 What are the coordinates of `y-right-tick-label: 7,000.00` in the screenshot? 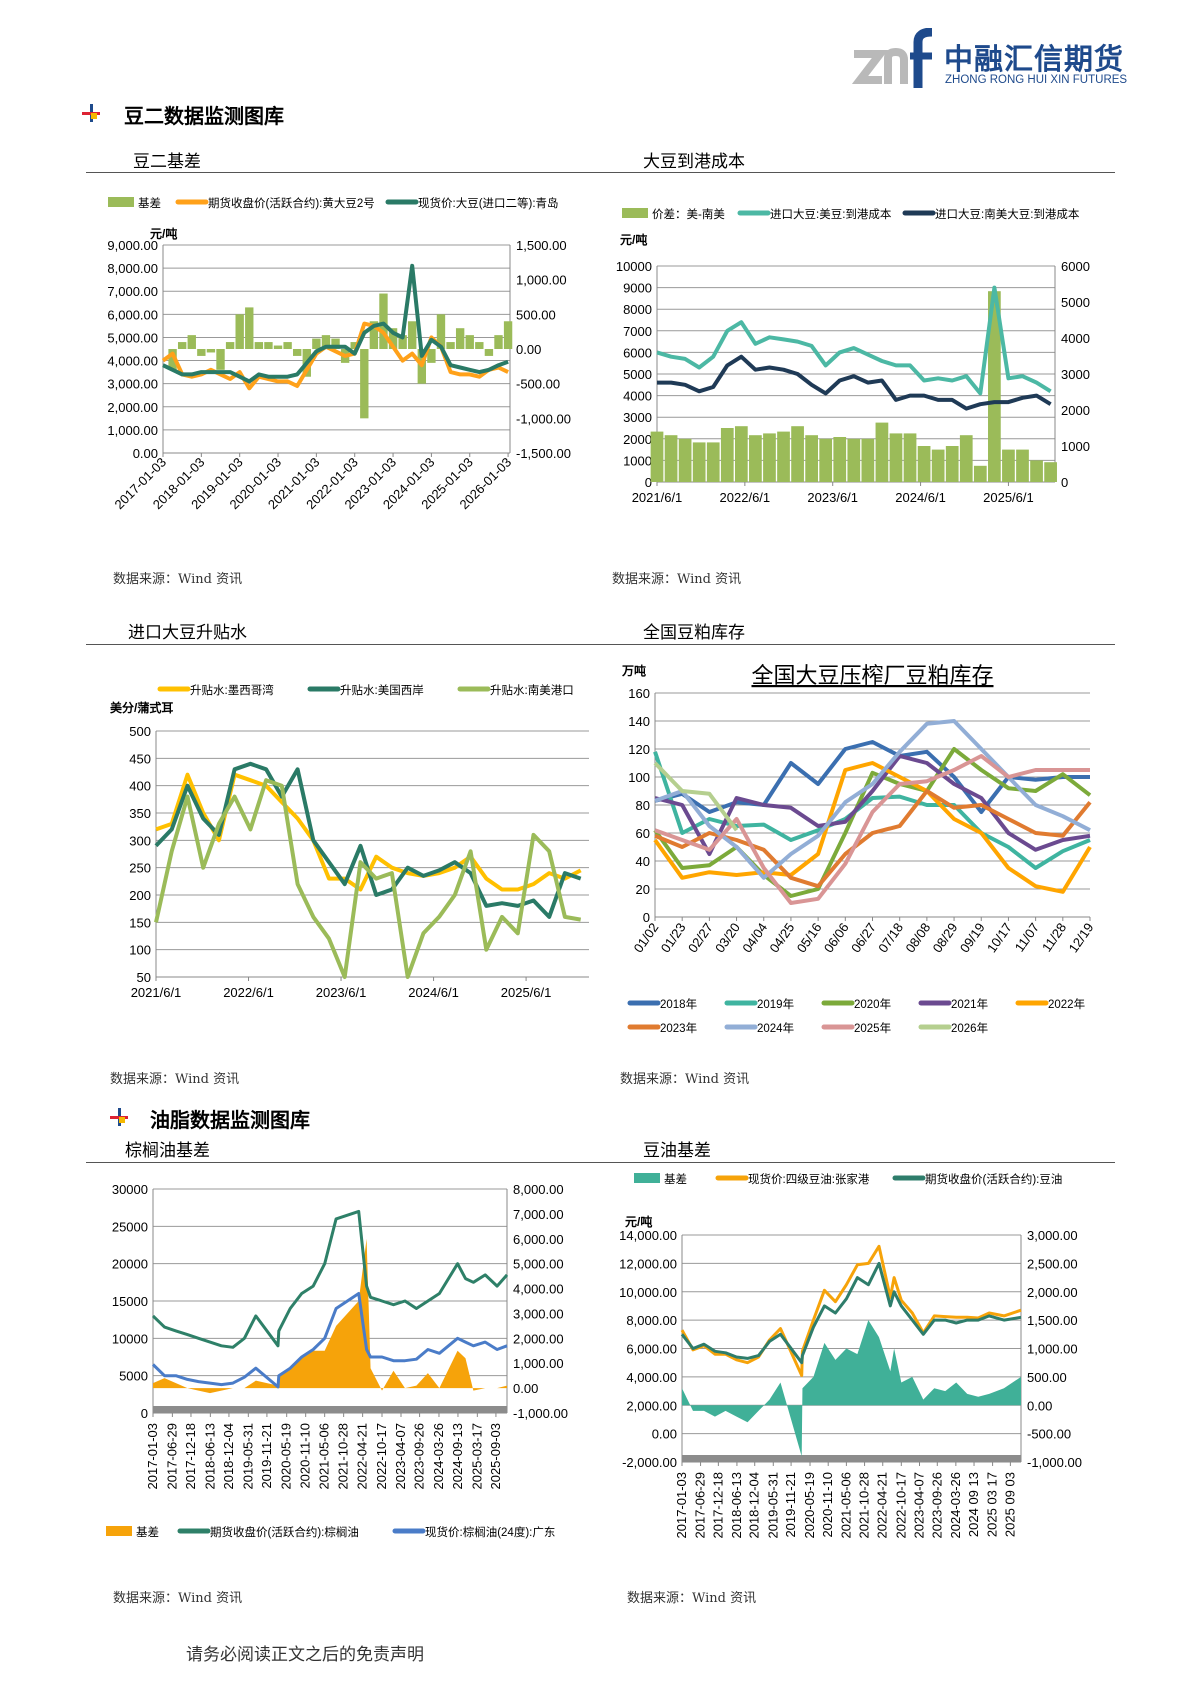 It's located at (538, 1214).